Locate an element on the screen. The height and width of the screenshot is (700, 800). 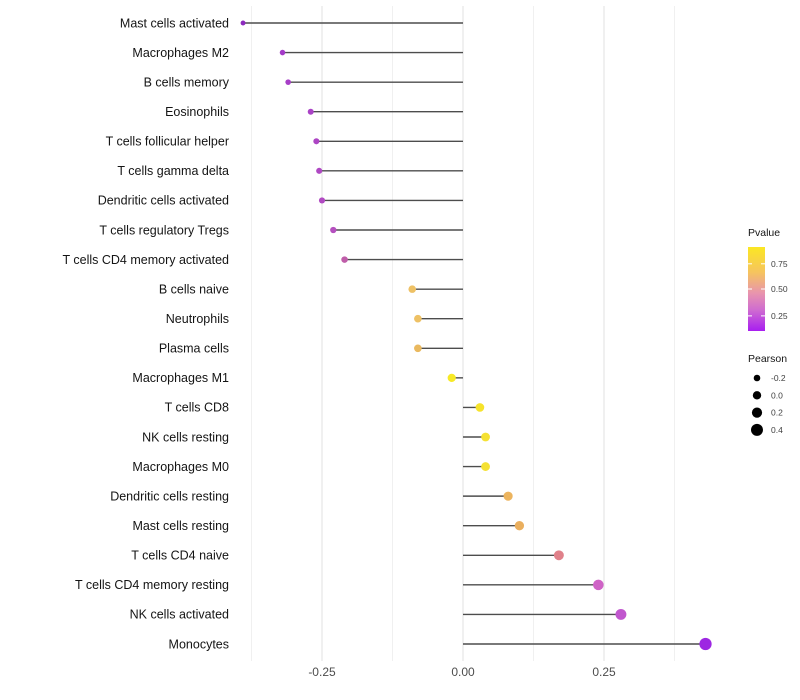
pearson-legend-title: Pearson is located at coordinates (767, 359).